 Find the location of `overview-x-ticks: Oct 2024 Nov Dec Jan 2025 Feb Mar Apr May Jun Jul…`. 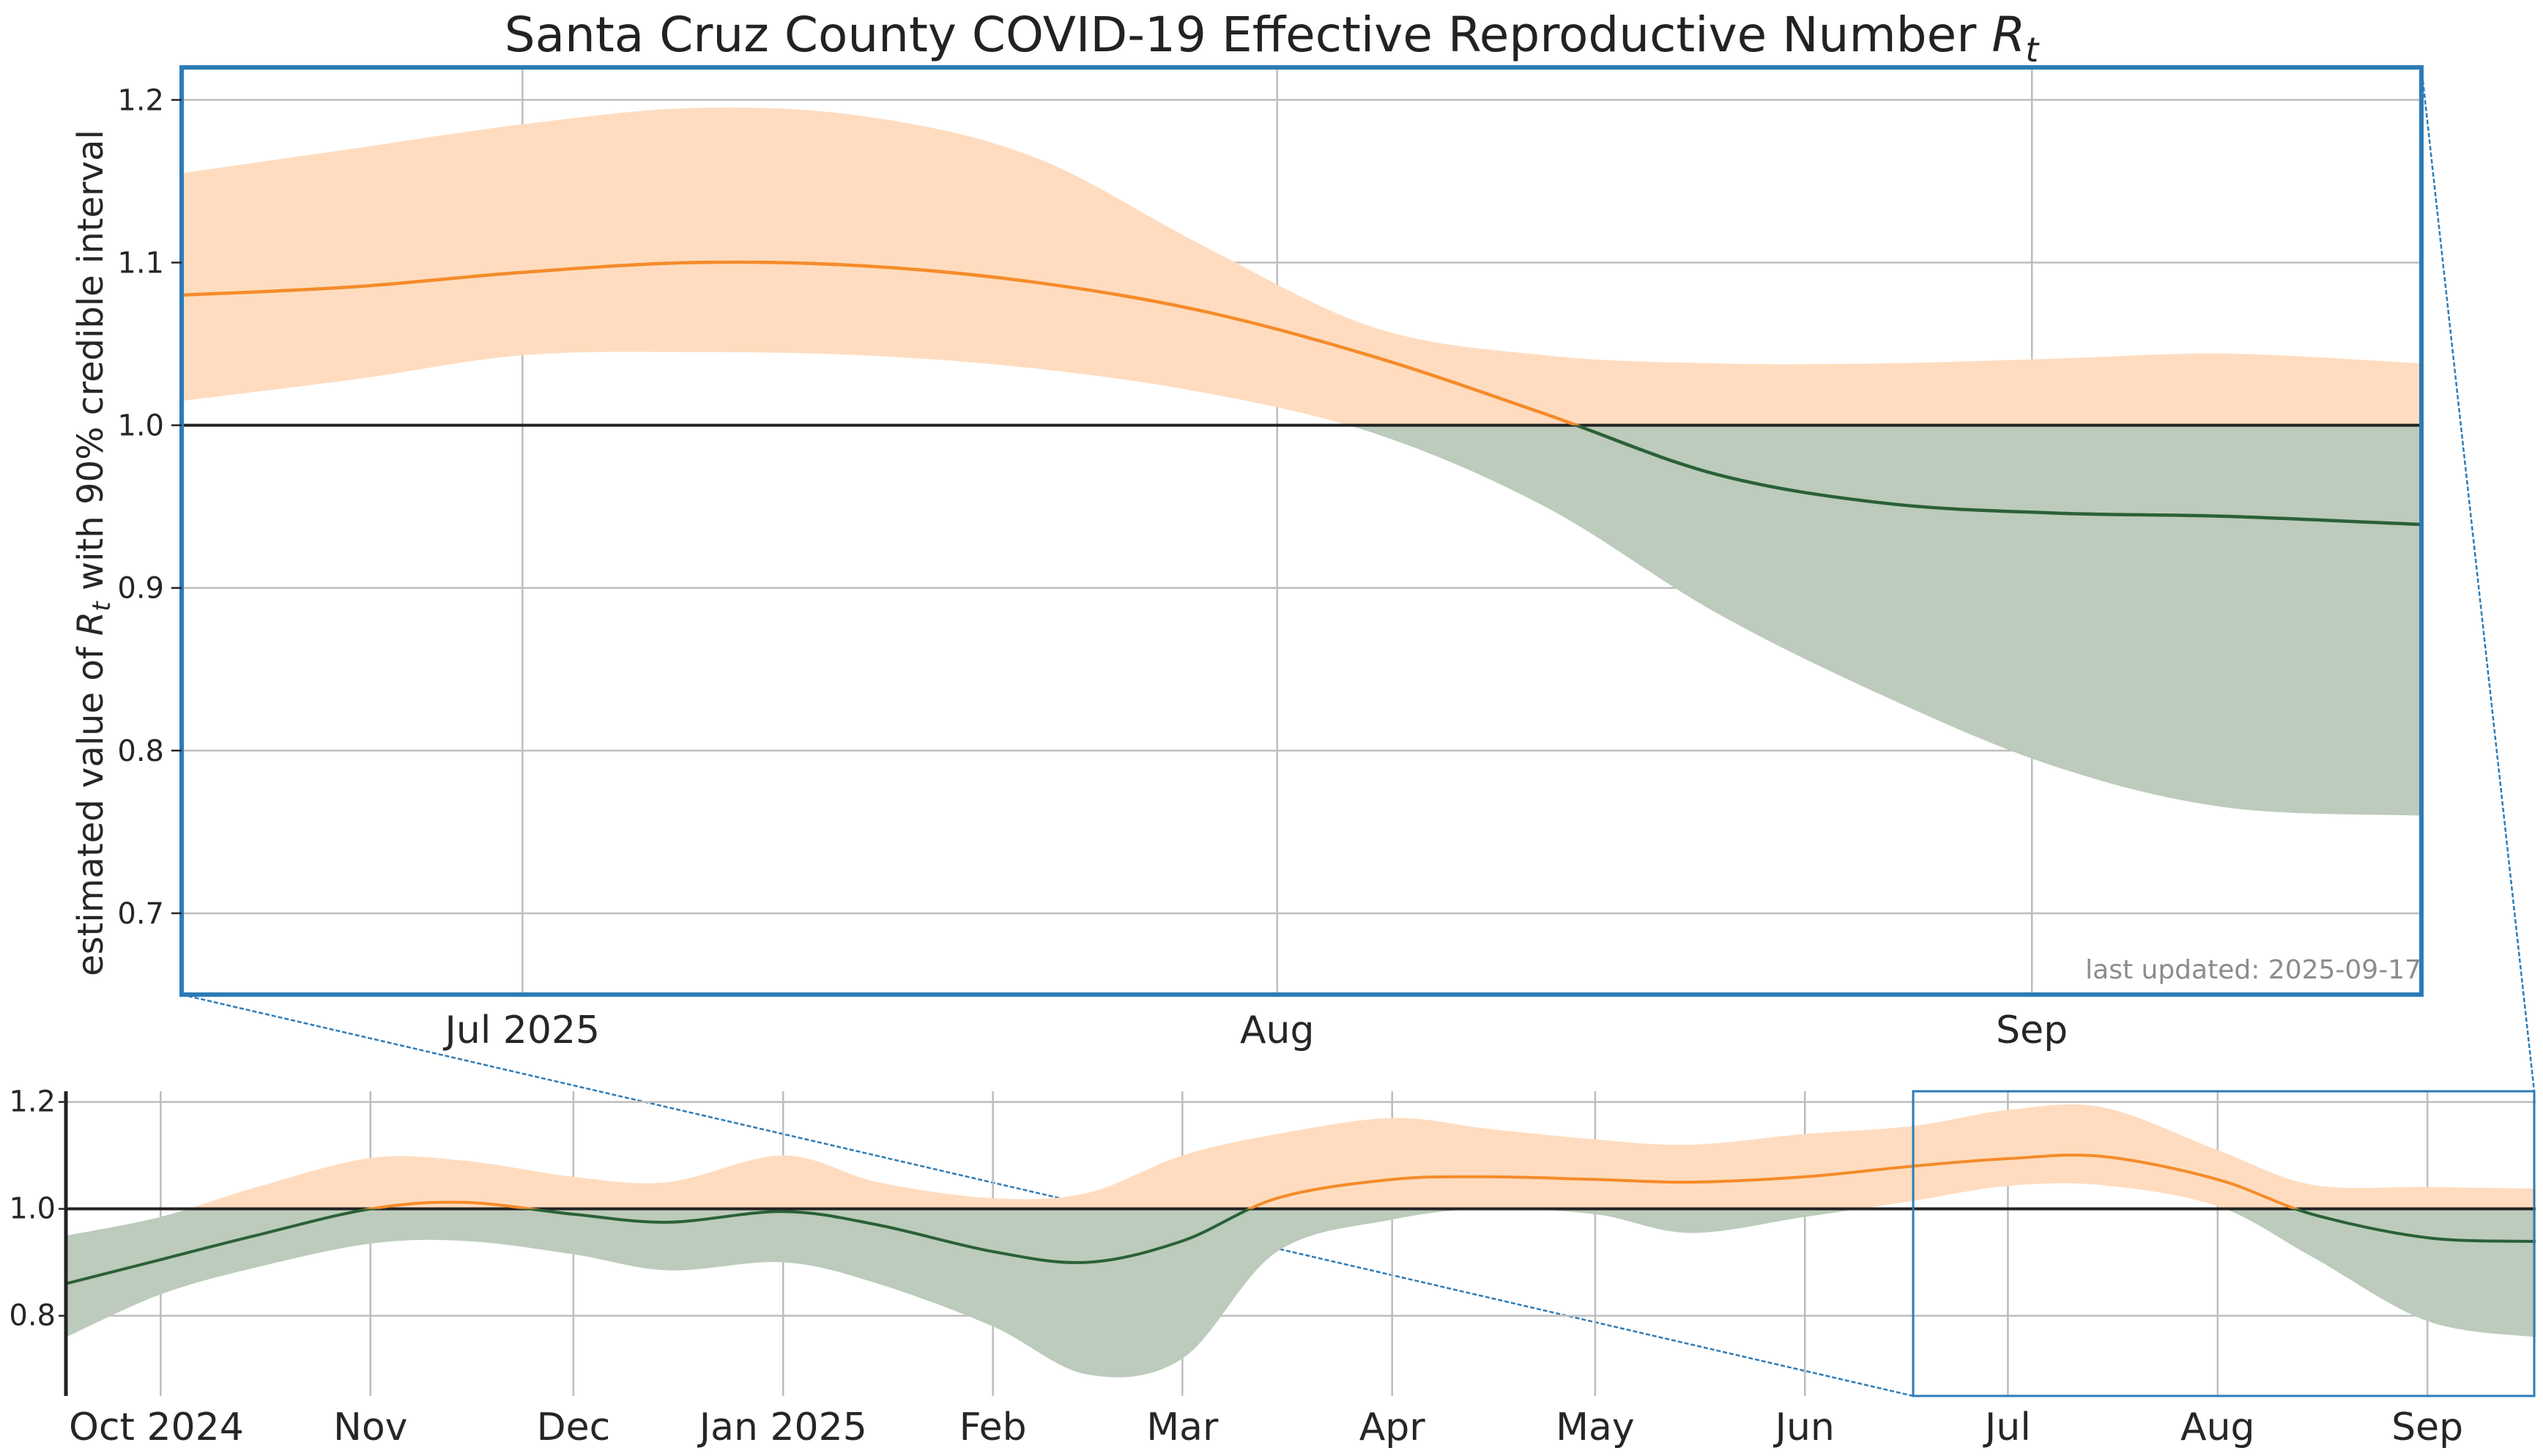

overview-x-ticks: Oct 2024 Nov Dec Jan 2025 Feb Mar Apr May Jun Jul… is located at coordinates (1266, 1427).